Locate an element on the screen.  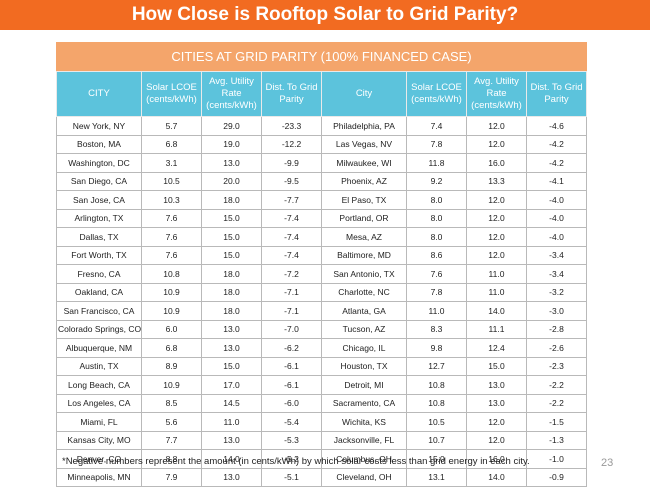
city-cell: Oakland, CA is located at coordinates (99, 292).